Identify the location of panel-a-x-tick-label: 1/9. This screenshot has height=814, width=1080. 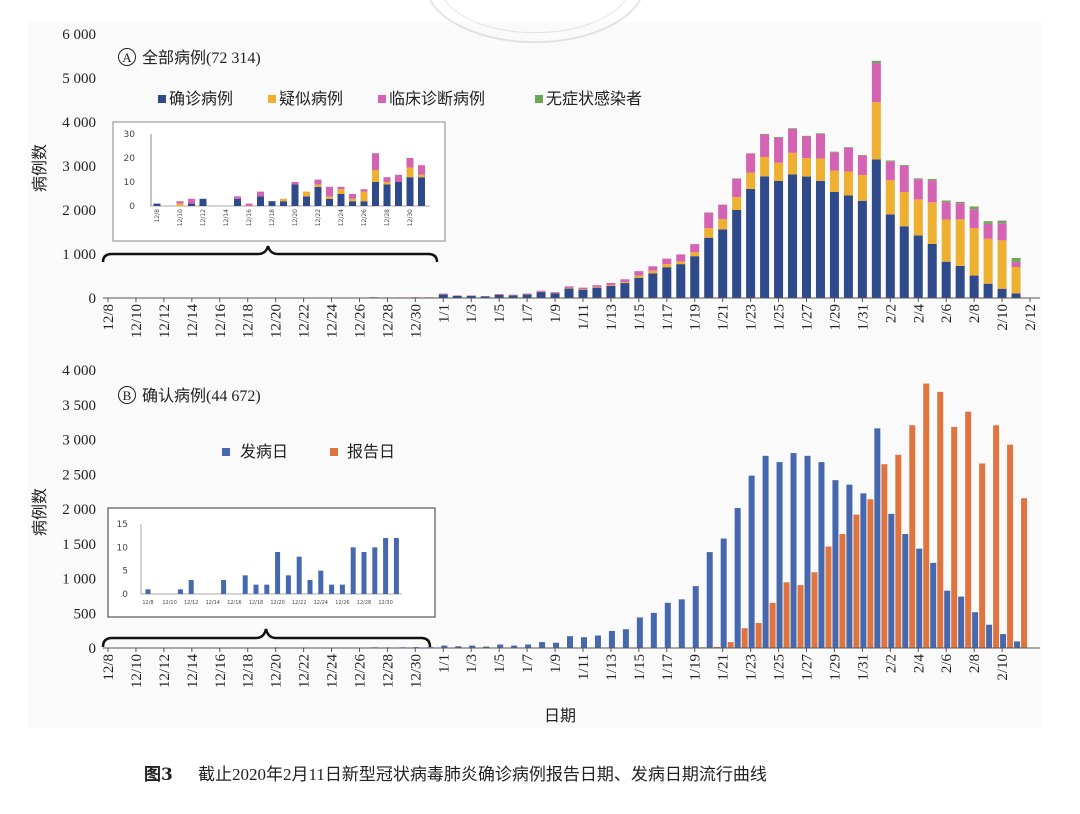
(556, 313).